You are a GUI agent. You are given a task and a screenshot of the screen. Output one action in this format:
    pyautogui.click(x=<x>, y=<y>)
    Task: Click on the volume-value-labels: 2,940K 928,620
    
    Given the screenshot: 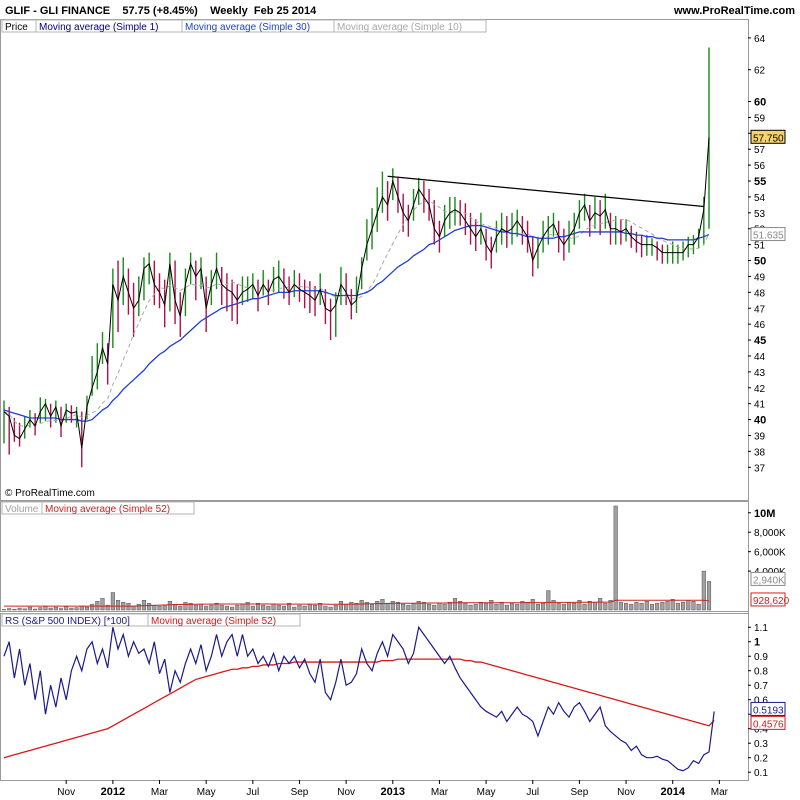 What is the action you would take?
    pyautogui.click(x=770, y=589)
    